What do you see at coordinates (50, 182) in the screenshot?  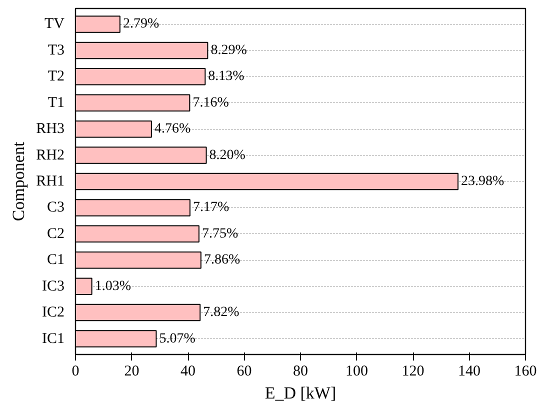 I see `y-tick-label: RH1` at bounding box center [50, 182].